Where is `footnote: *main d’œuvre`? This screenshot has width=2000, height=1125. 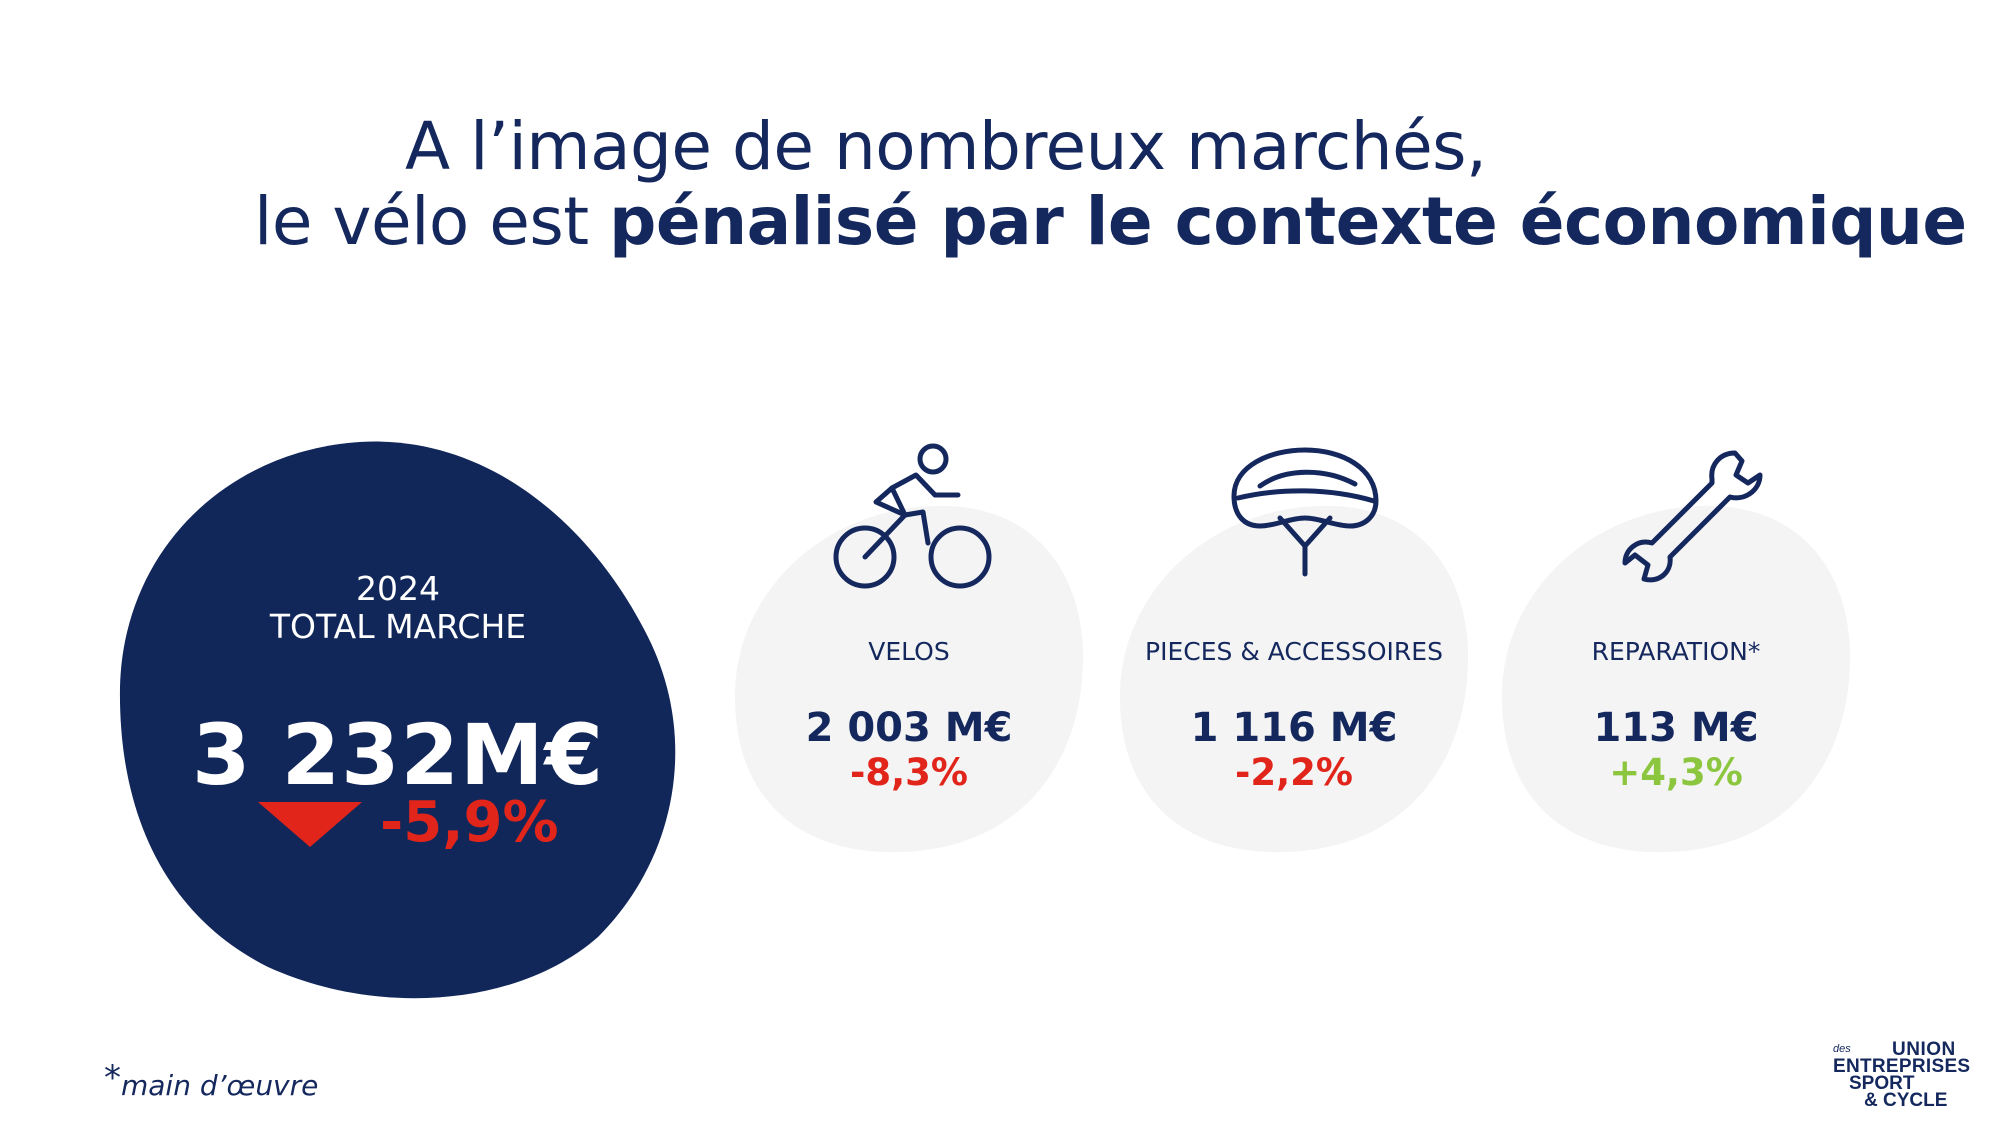 footnote: *main d’œuvre is located at coordinates (211, 1080).